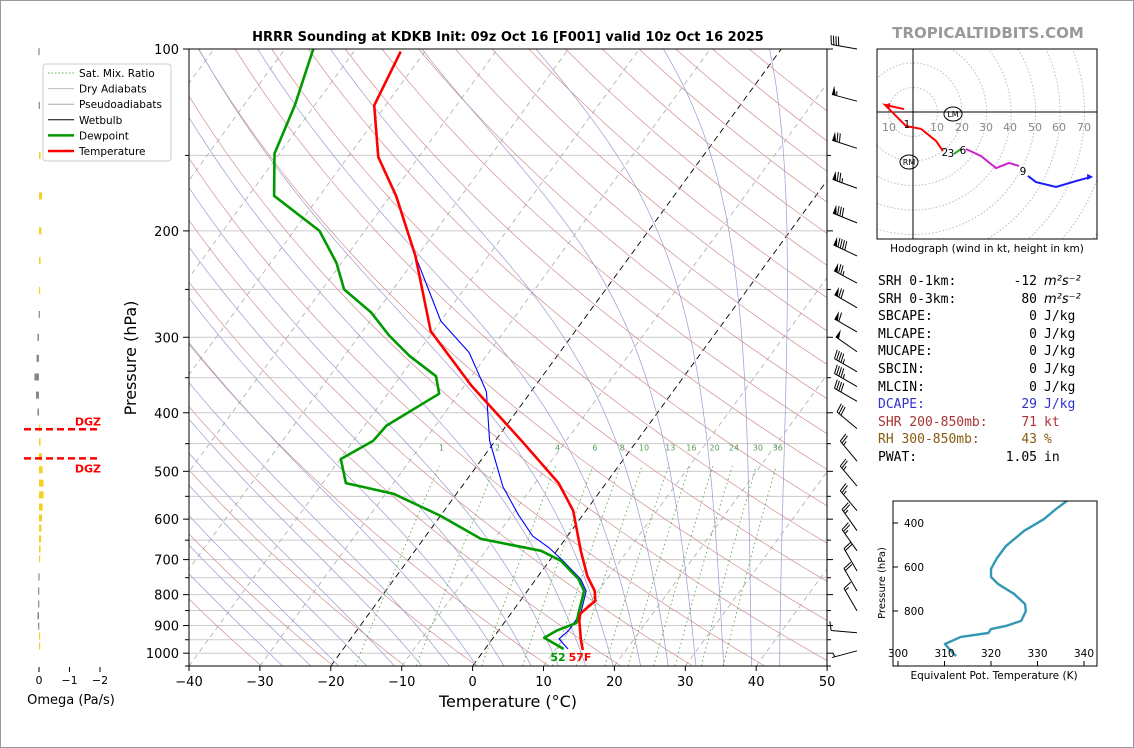  What do you see at coordinates (580, 657) in the screenshot?
I see `surface-temperature-label: 57F` at bounding box center [580, 657].